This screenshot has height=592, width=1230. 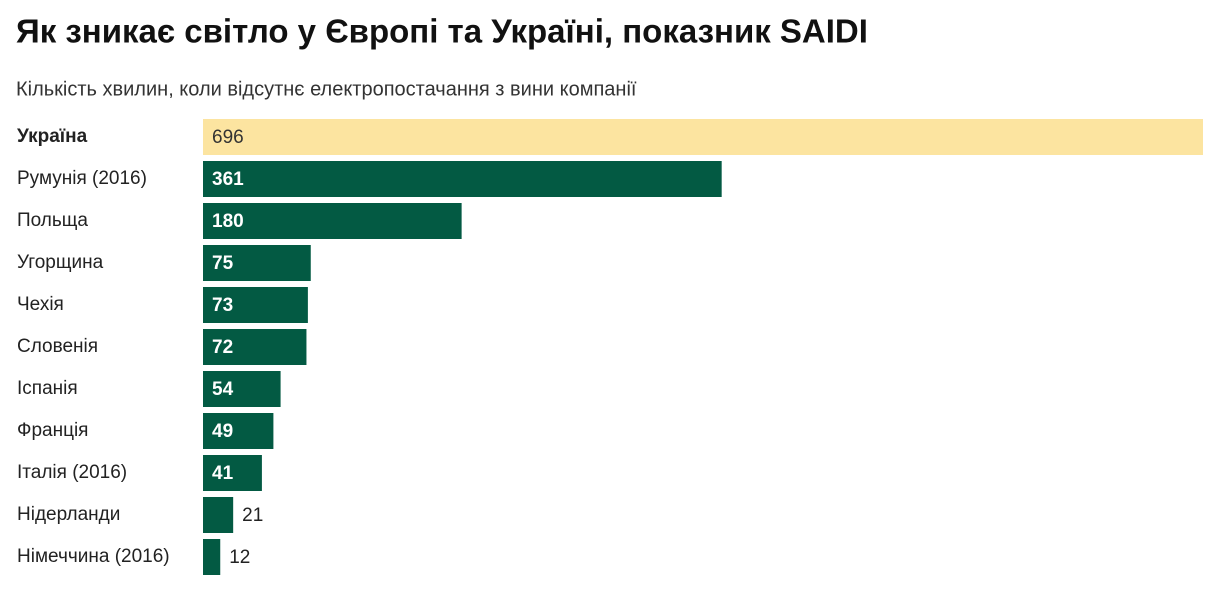 What do you see at coordinates (60, 262) in the screenshot?
I see `category-label: Угорщина` at bounding box center [60, 262].